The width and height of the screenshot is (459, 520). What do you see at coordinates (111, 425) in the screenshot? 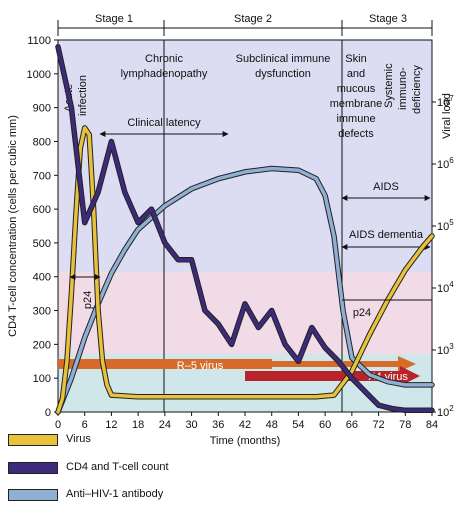
I see `x-tick-label: 12` at bounding box center [111, 425].